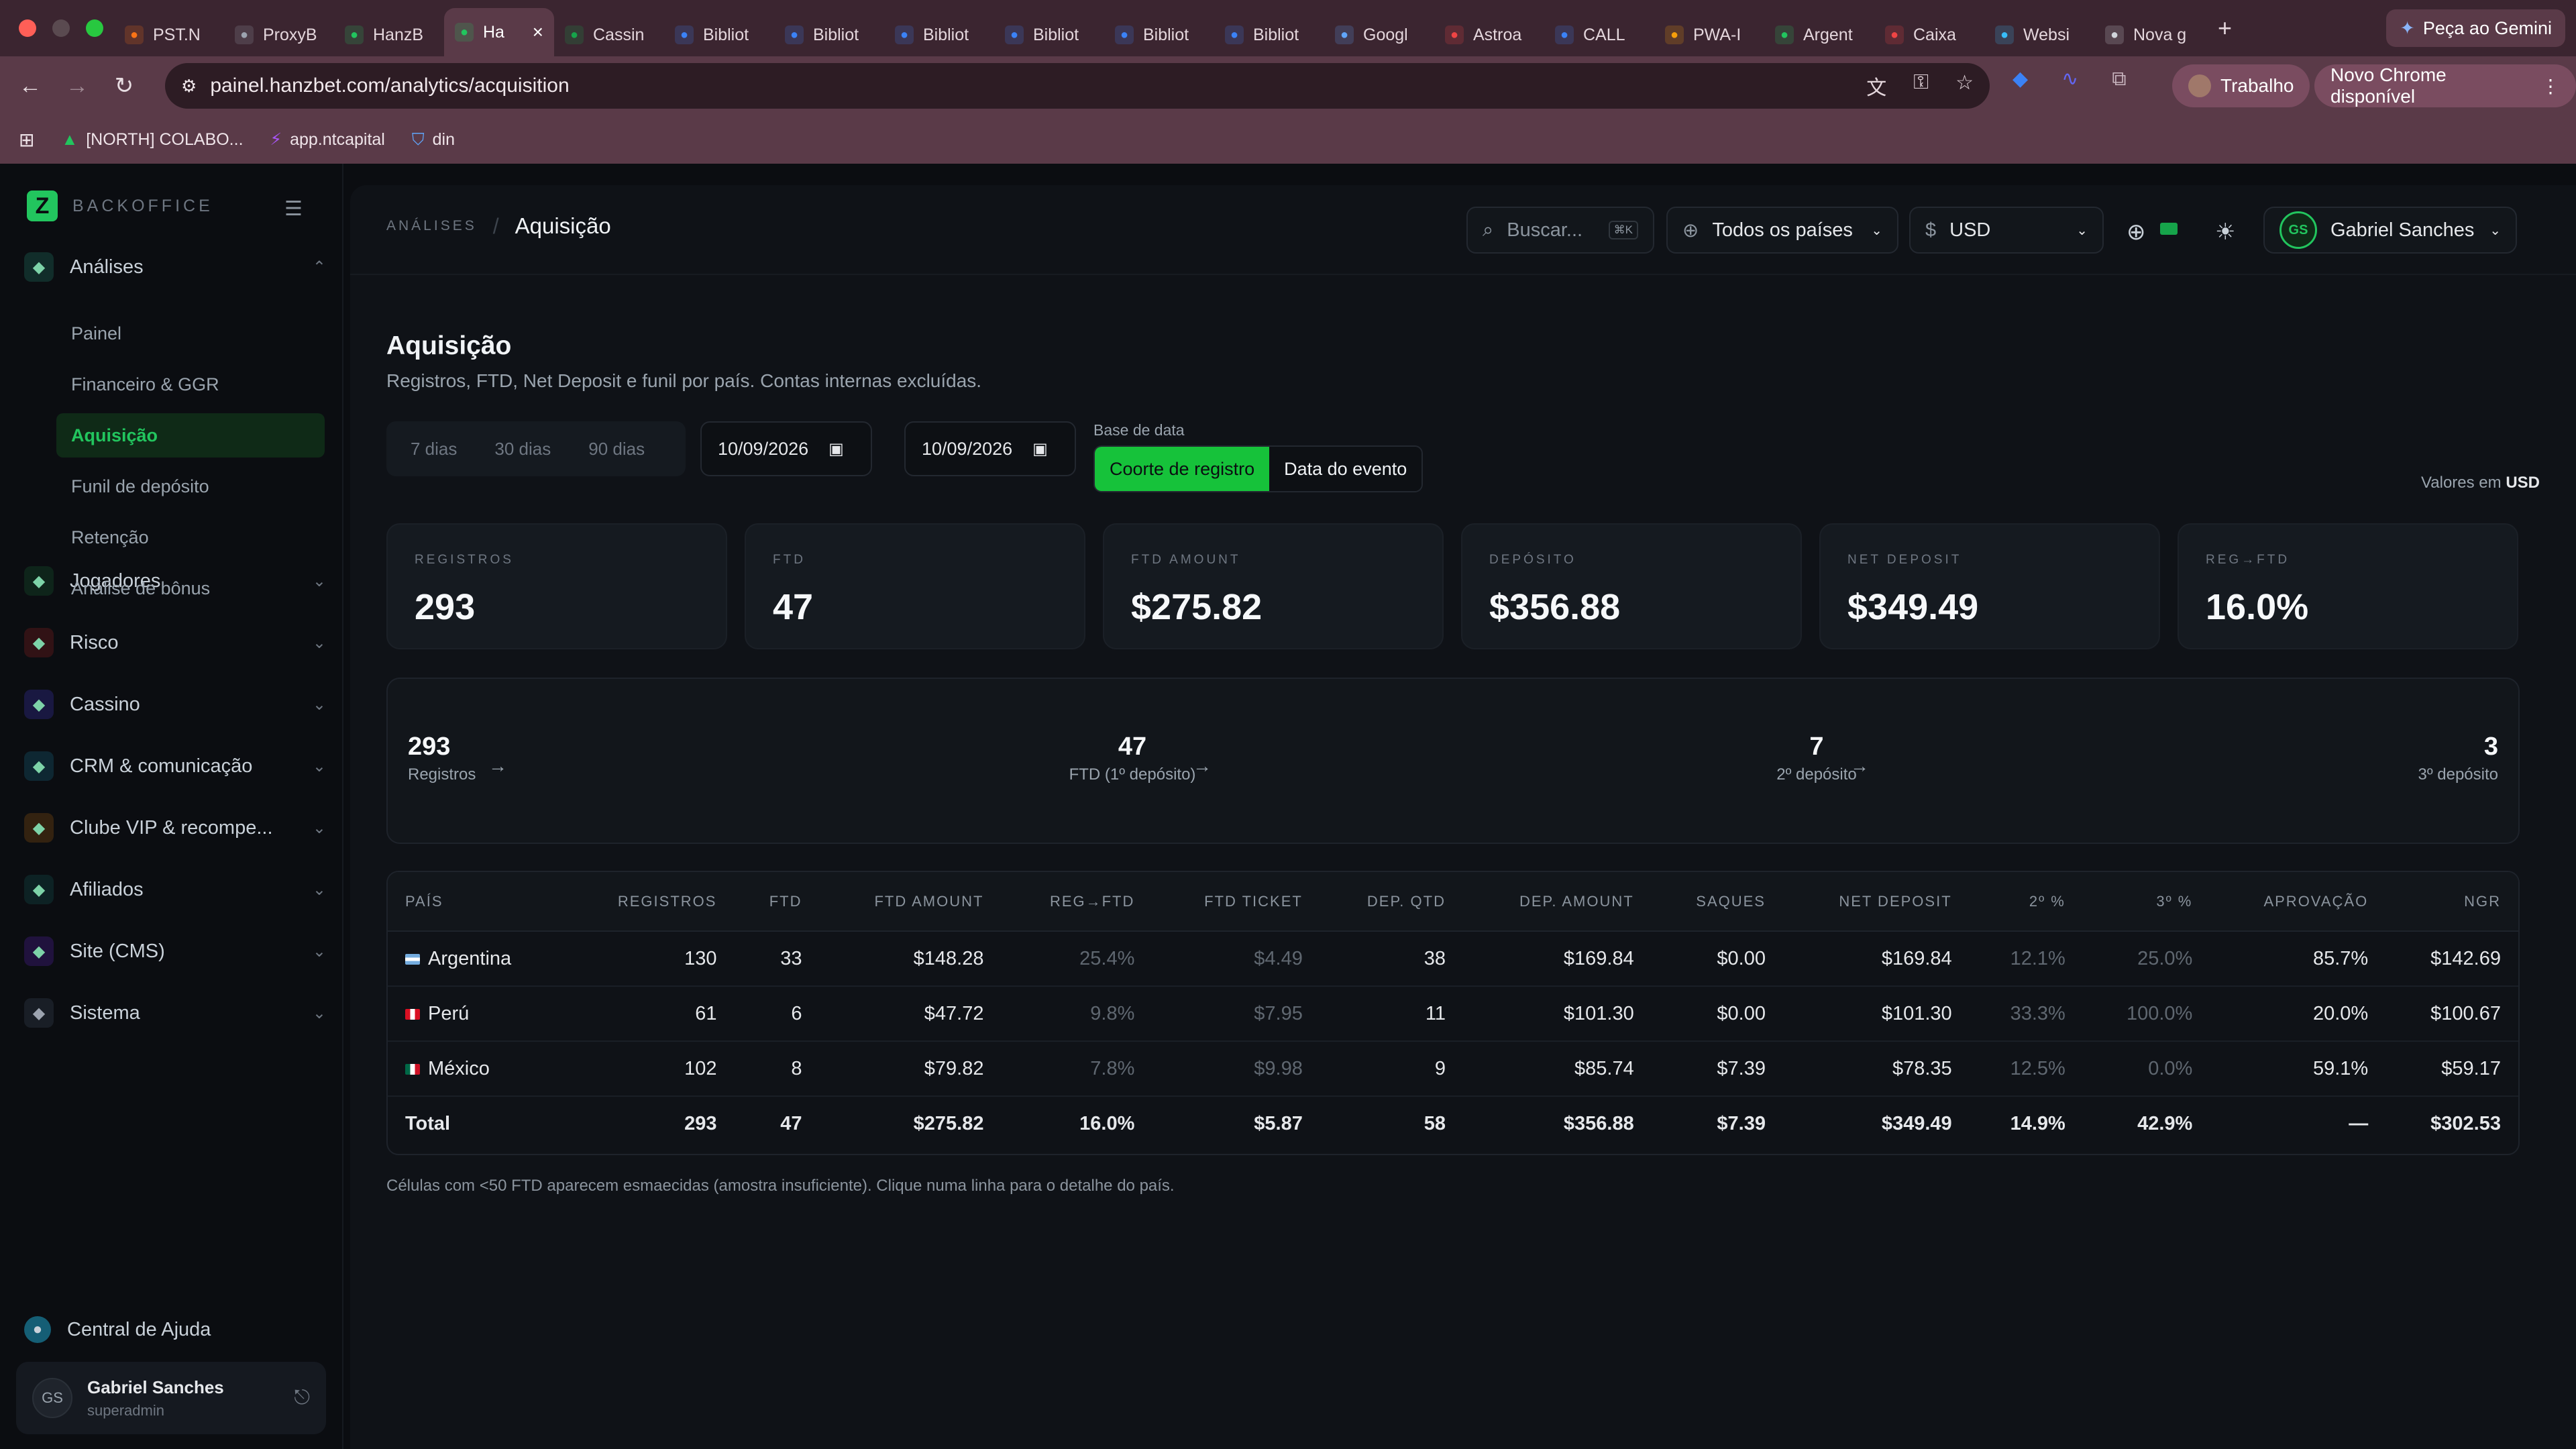 The width and height of the screenshot is (2576, 1449). I want to click on bookmark-din: ⛉ din, so click(433, 140).